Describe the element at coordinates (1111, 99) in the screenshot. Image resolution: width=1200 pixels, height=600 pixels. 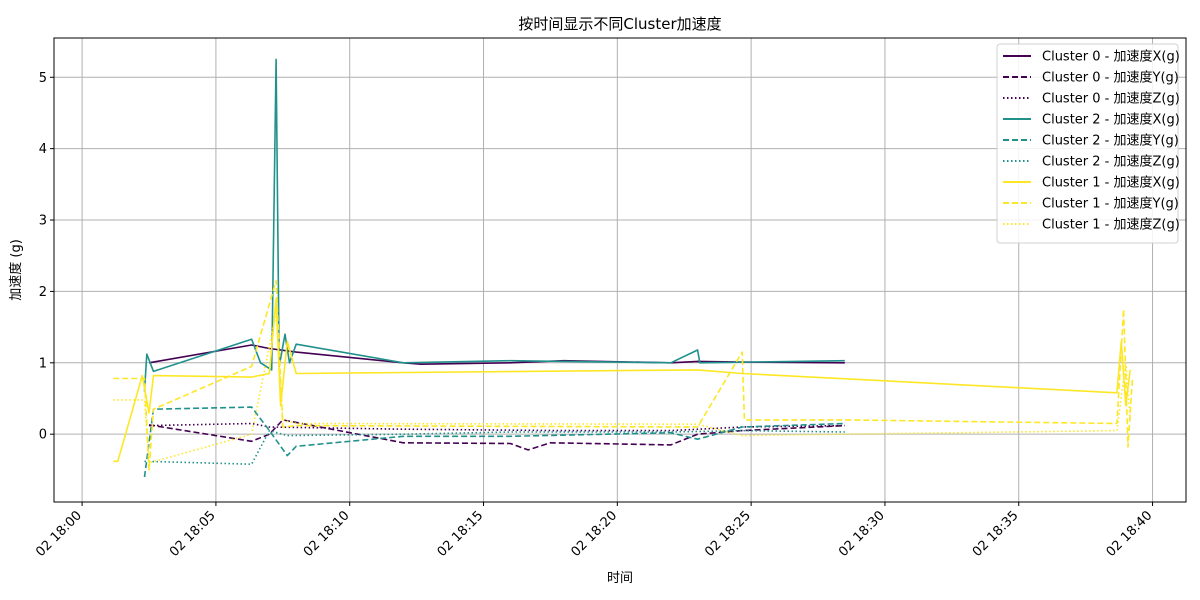
I see `legend-label: Cluster 0 - 加速度Z(g)` at that location.